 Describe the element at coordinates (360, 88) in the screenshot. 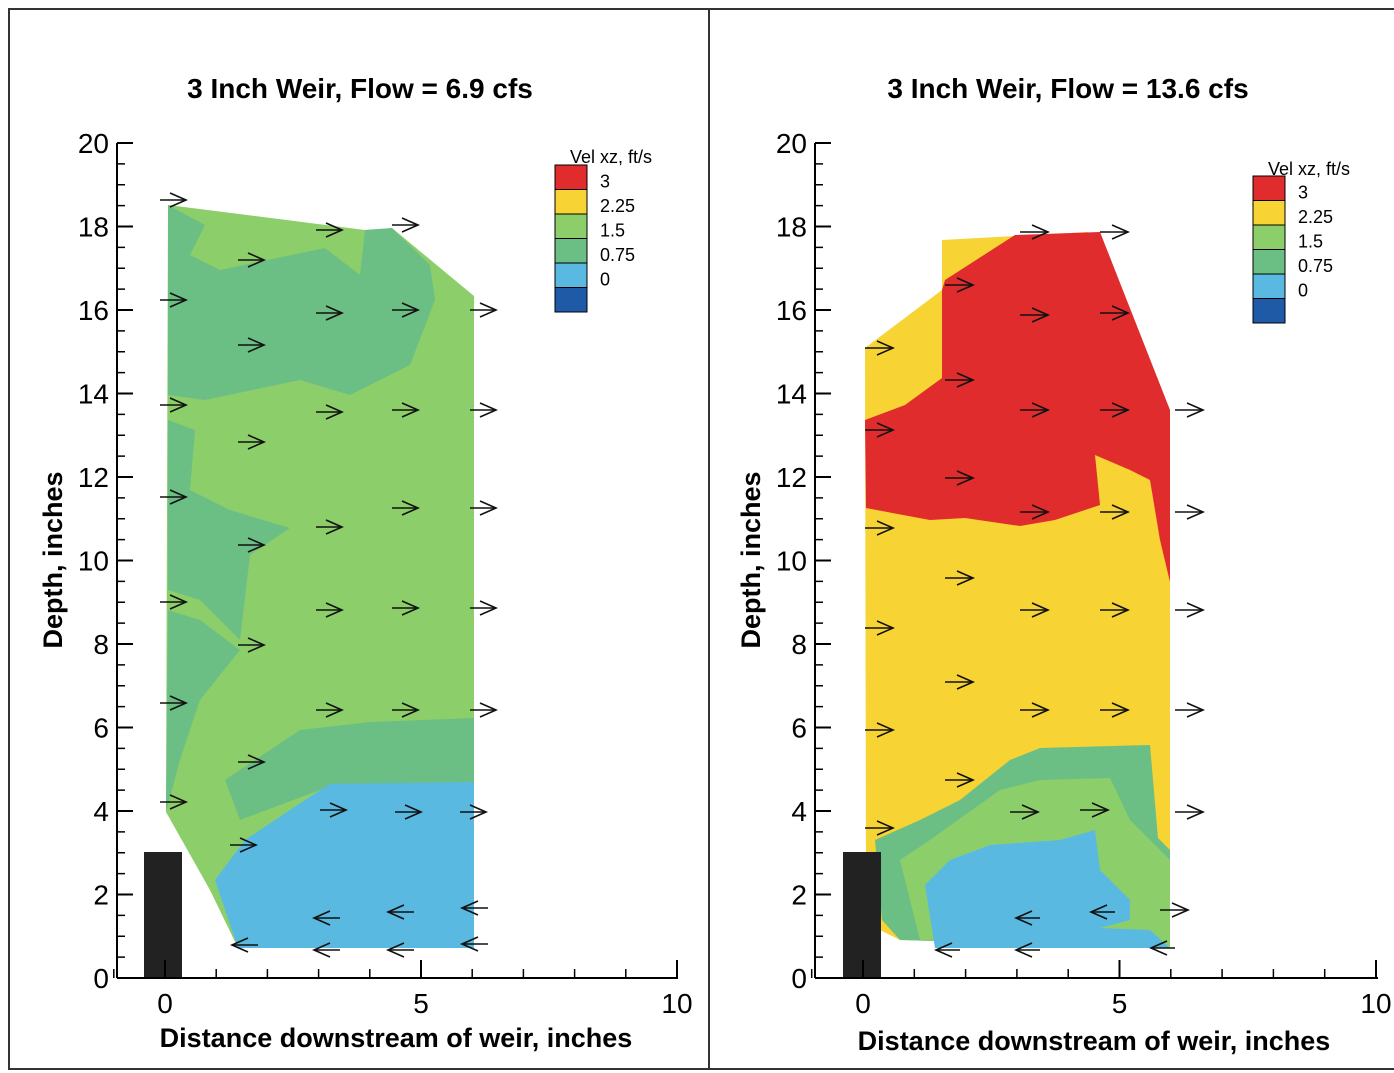

I see `chart-title: 3 Inch Weir, Flow = 6.9 cfs` at that location.